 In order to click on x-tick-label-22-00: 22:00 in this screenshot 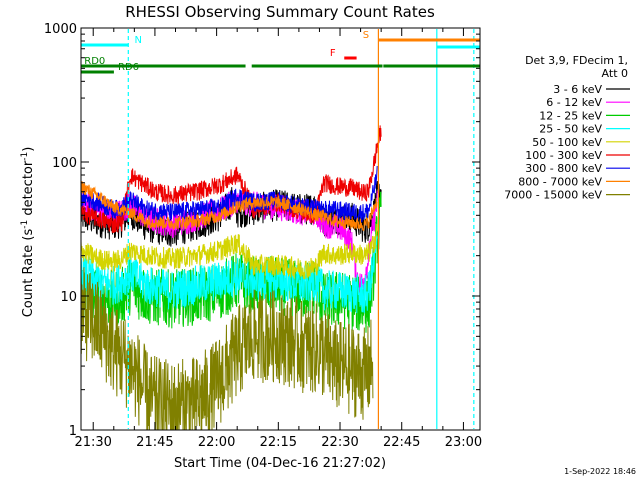, I will do `click(216, 442)`.